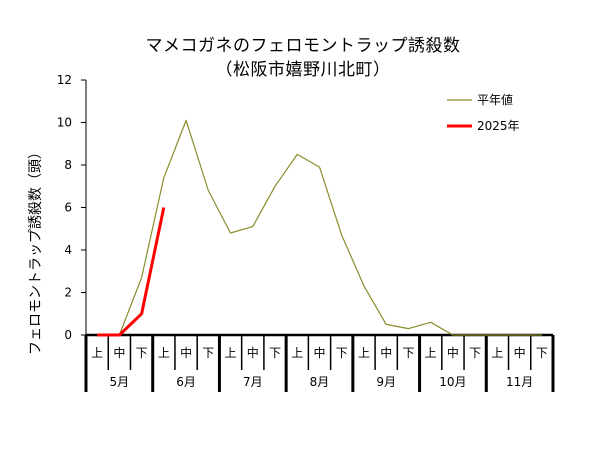  Describe the element at coordinates (68, 250) in the screenshot. I see `y-tick-label: 4` at that location.